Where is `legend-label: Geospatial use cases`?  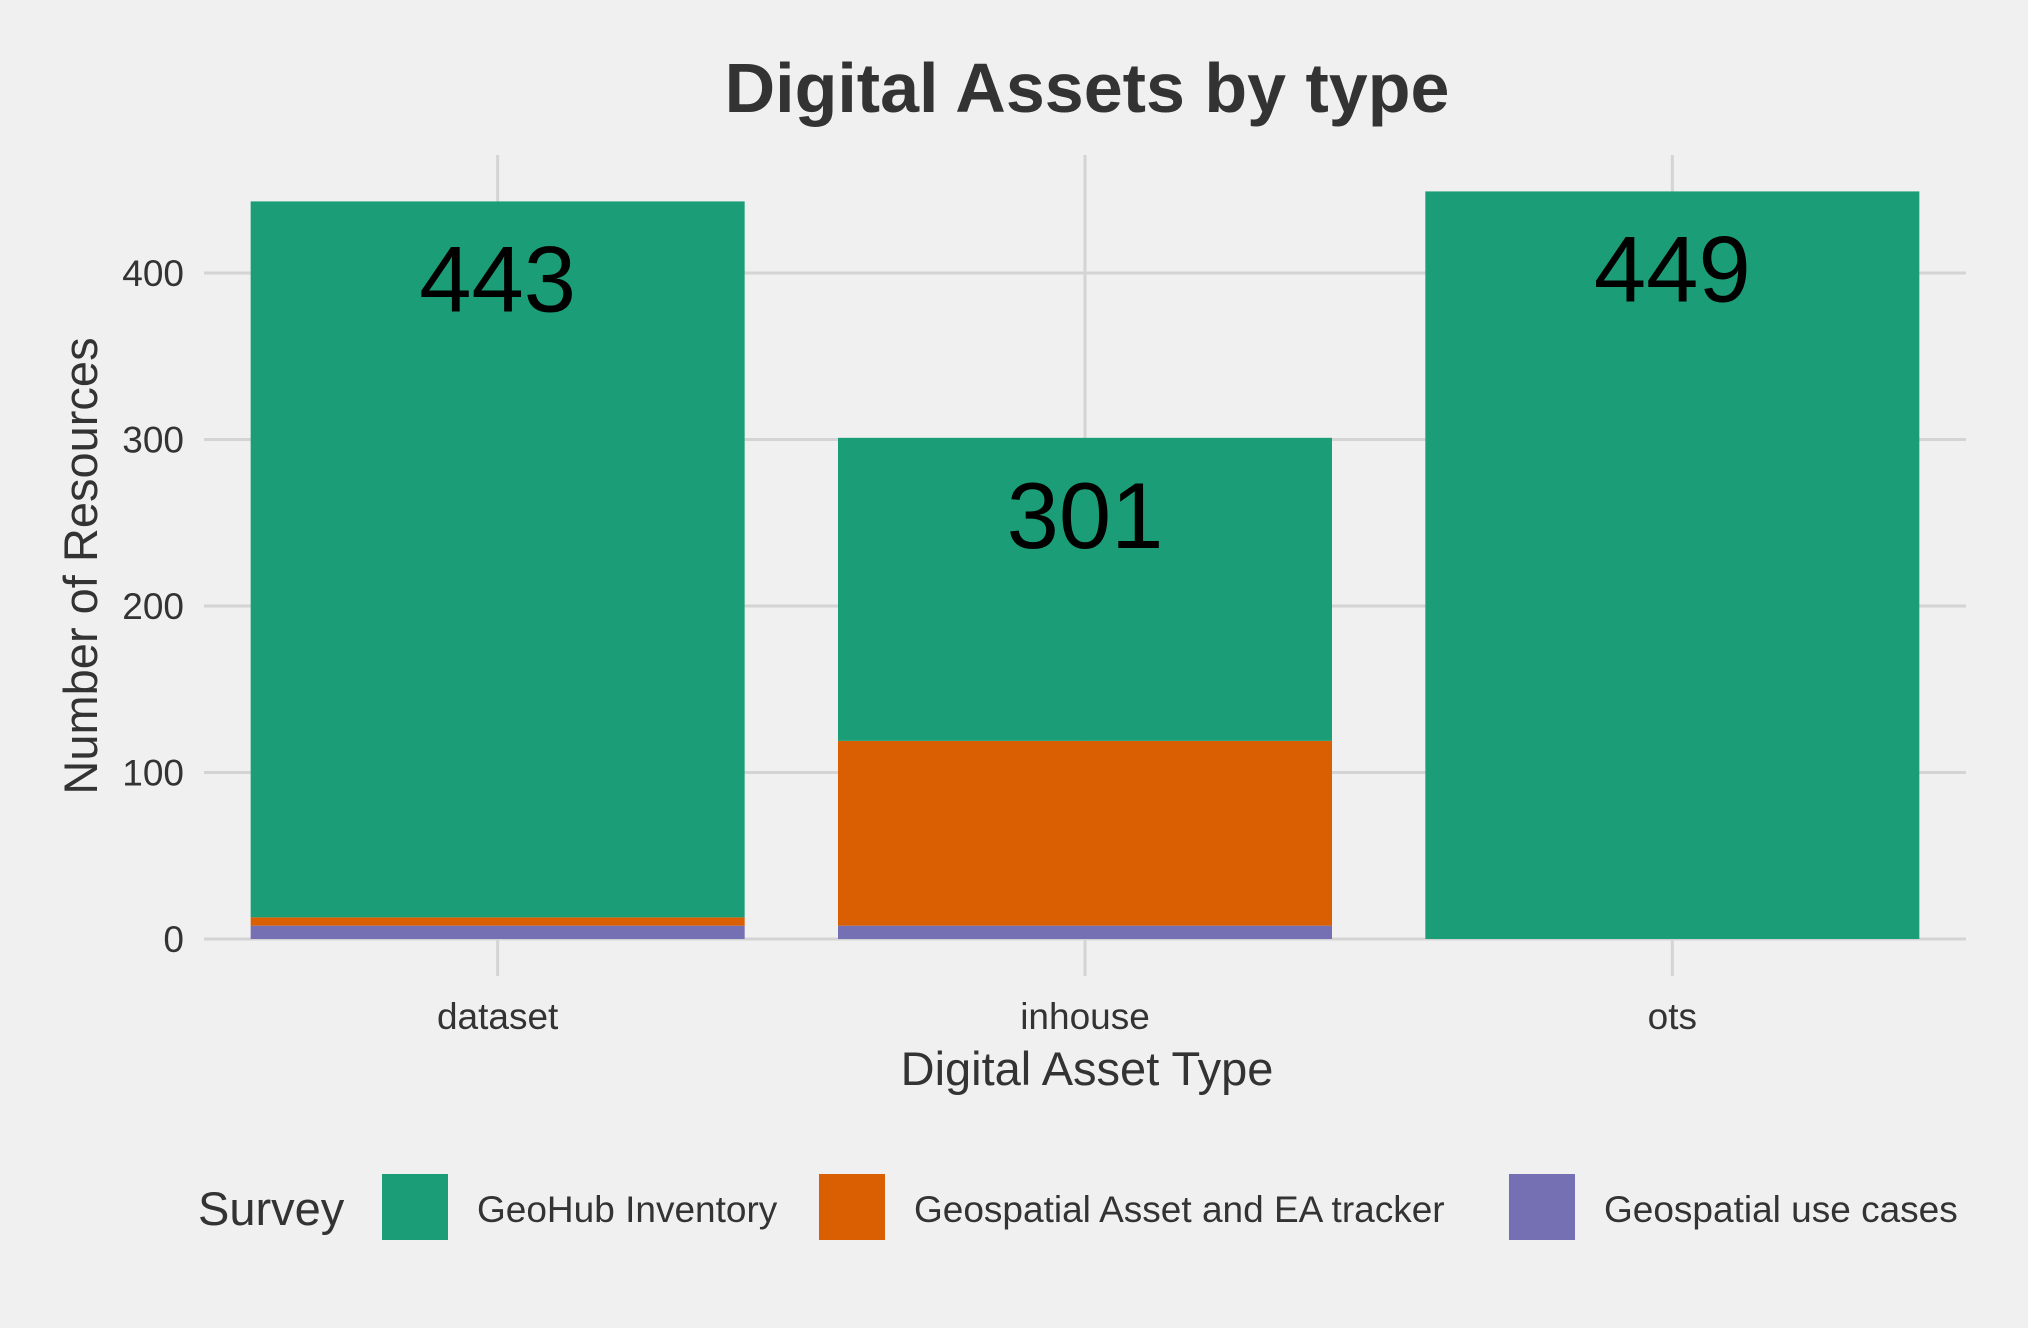 legend-label: Geospatial use cases is located at coordinates (1781, 1209).